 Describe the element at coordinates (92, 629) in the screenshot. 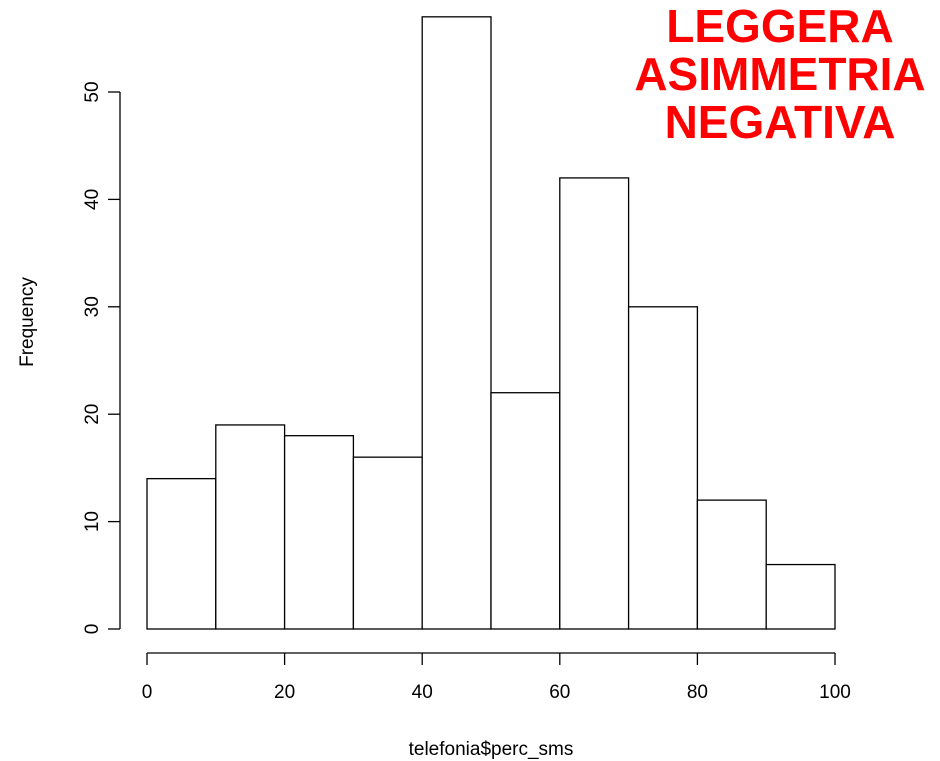

I see `y-tick-label: 0` at that location.